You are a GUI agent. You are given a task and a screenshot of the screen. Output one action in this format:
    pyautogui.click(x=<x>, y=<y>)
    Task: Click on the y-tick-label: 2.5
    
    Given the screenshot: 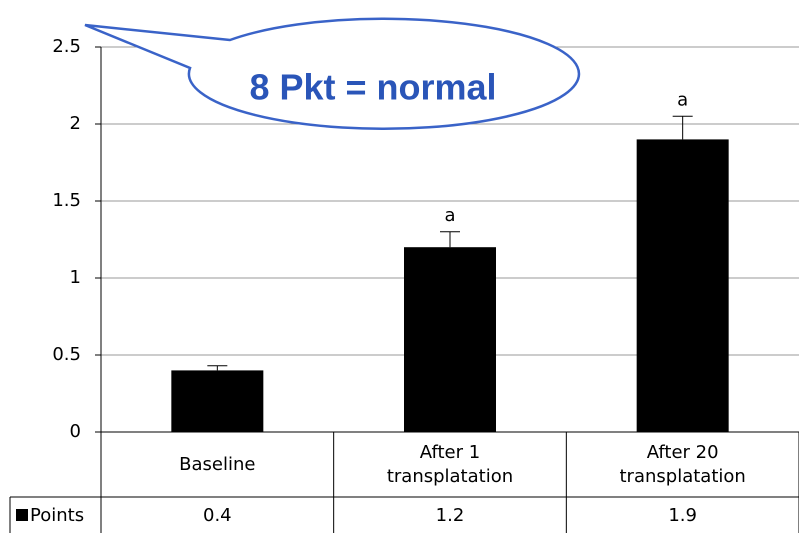 What is the action you would take?
    pyautogui.click(x=66, y=46)
    